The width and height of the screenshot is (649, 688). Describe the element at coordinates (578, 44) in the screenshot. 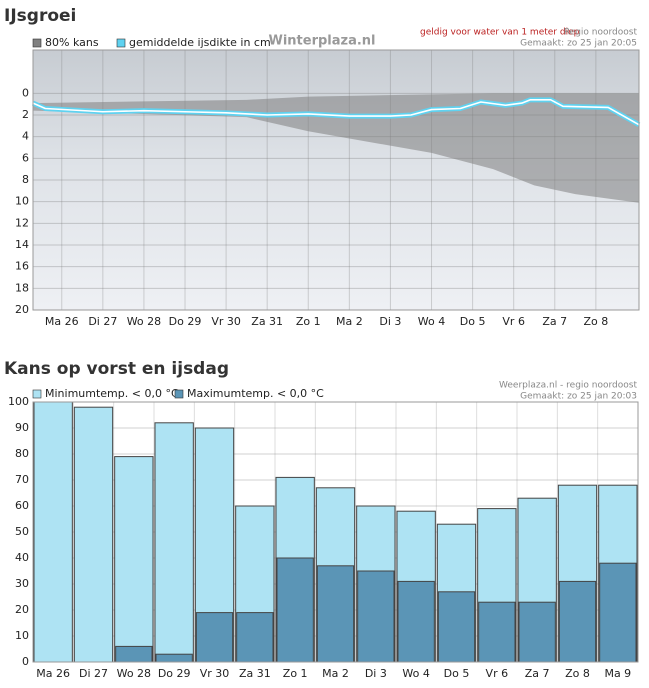

I see `created: Gemaakt: zo 25 jan 20:05` at that location.